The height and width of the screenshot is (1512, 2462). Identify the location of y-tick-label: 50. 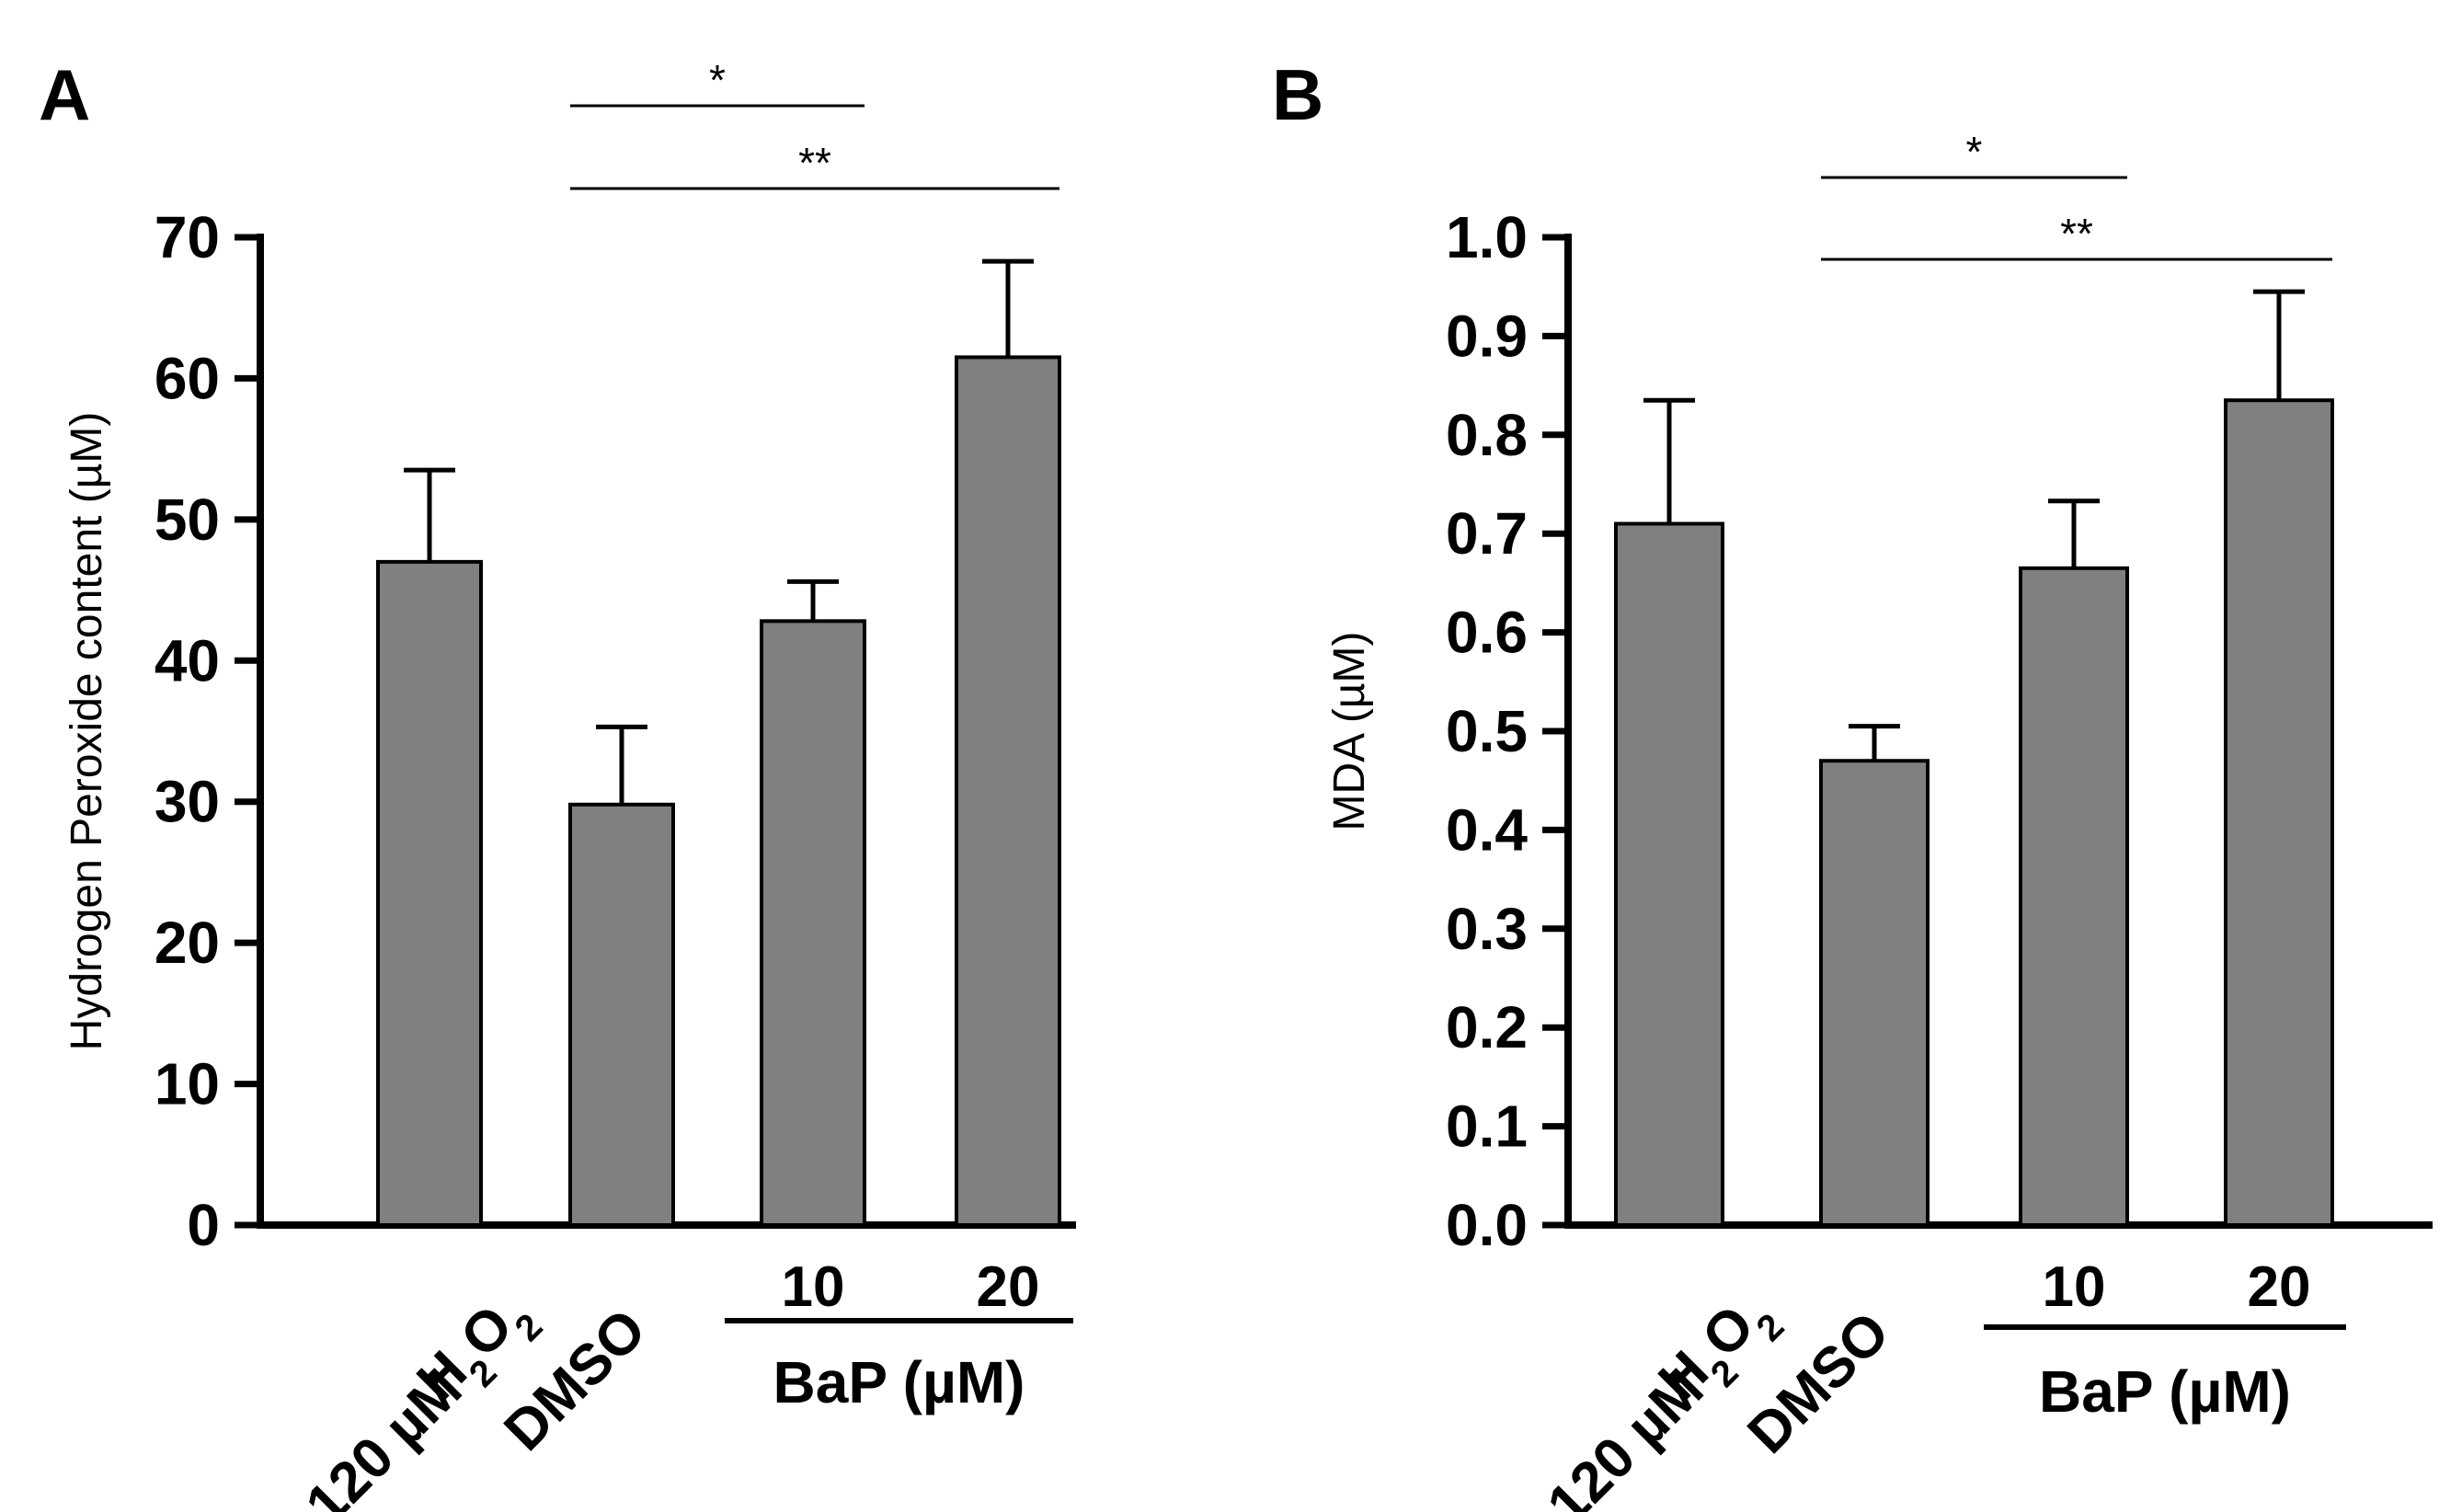
(187, 520).